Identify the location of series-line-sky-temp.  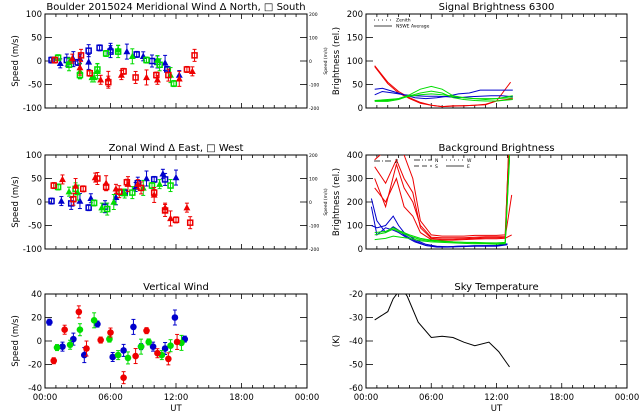
(442, 331).